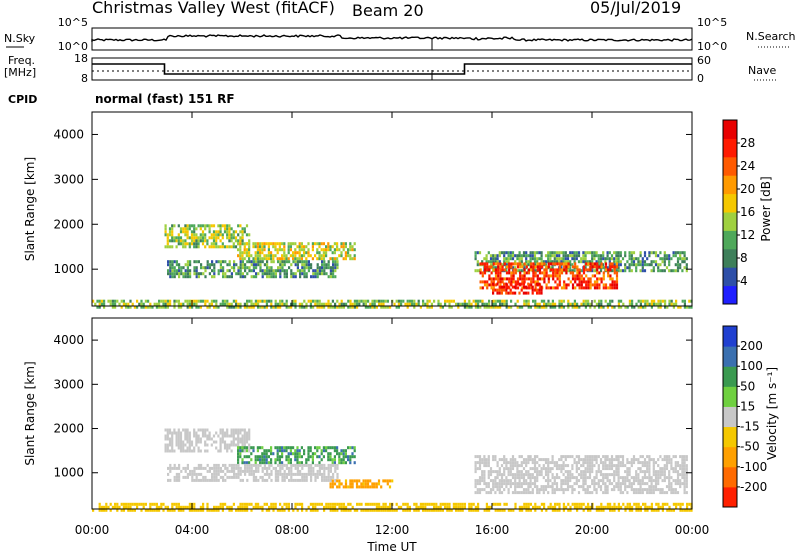  I want to click on nave-tick-bottom: 0, so click(700, 78).